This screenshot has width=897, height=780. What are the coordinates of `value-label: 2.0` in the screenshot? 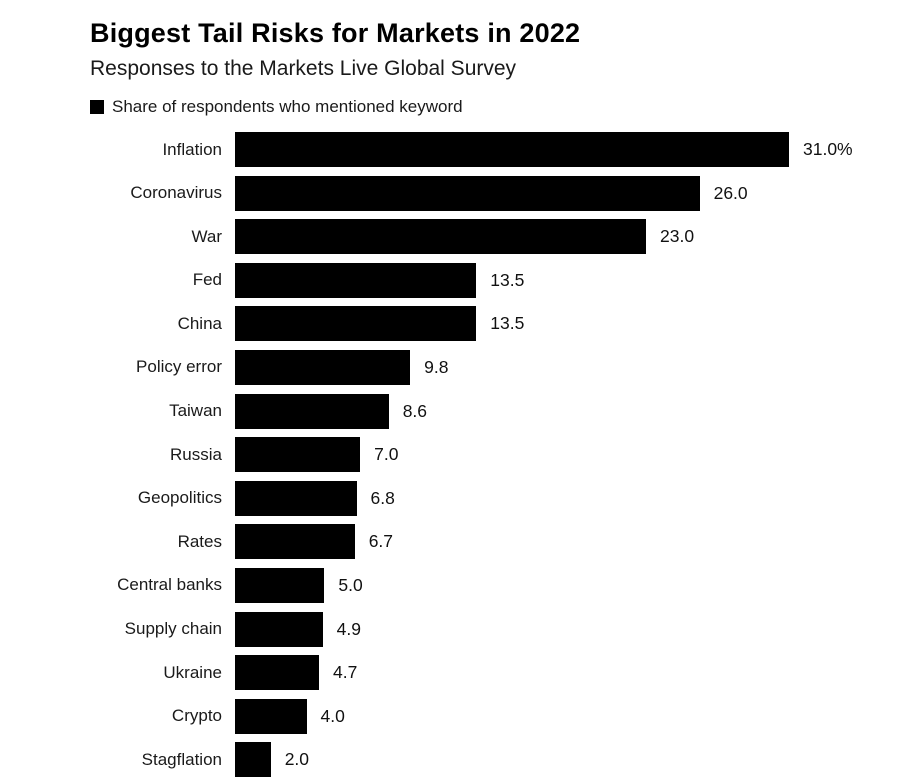 It's located at (297, 759).